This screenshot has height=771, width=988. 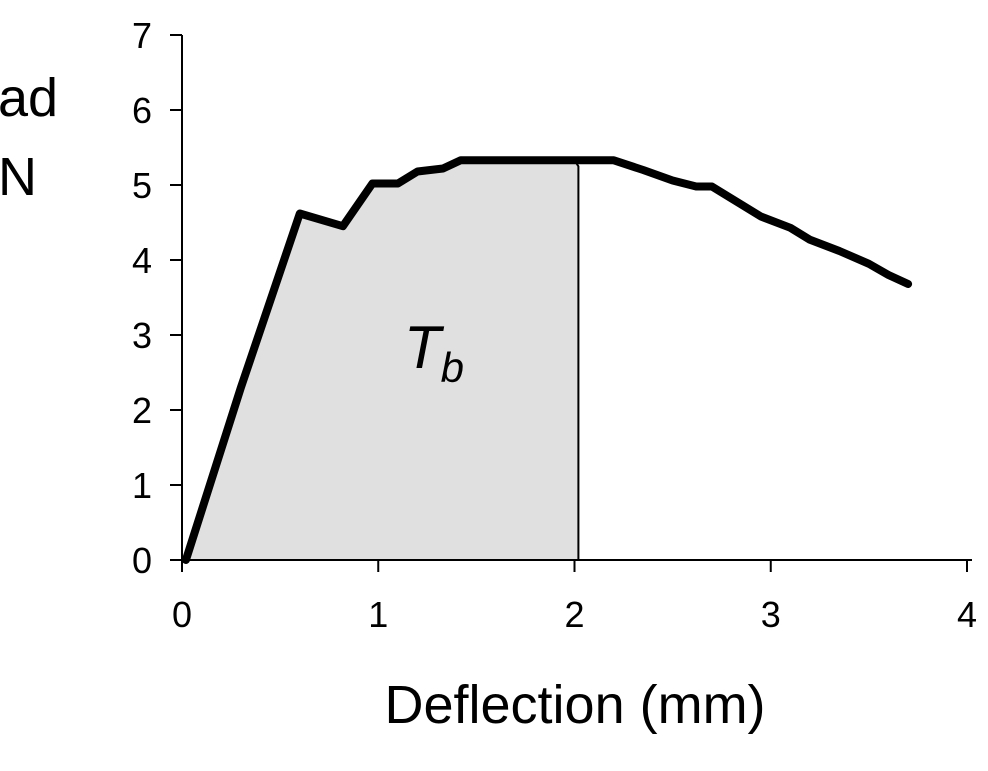 What do you see at coordinates (574, 614) in the screenshot?
I see `x-tick-label: 2` at bounding box center [574, 614].